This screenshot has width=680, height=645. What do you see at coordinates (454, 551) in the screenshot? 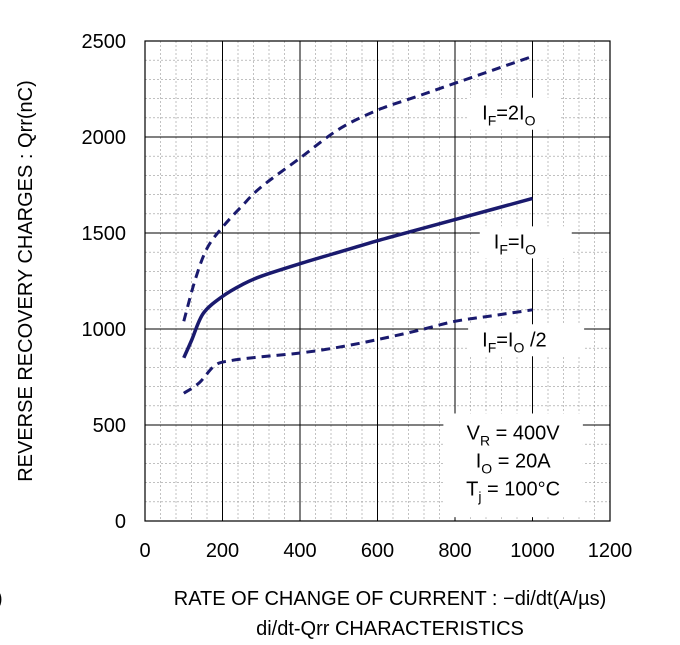
I see `x-tick-label: 800` at bounding box center [454, 551].